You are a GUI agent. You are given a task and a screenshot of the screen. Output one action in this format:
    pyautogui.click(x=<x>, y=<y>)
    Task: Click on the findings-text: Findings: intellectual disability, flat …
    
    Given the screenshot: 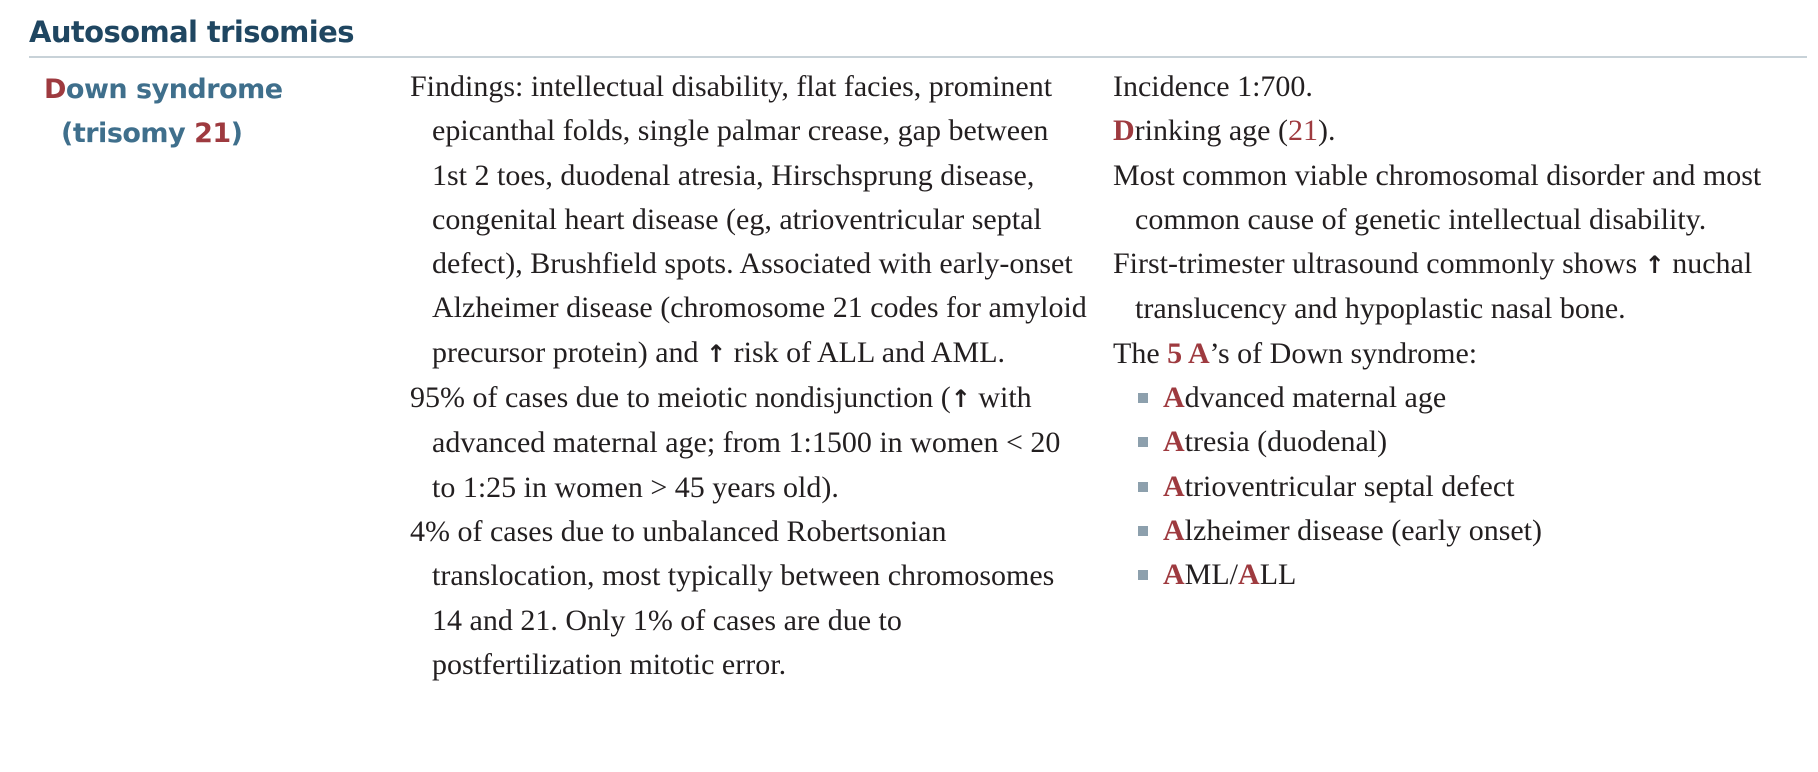 What is the action you would take?
    pyautogui.click(x=748, y=219)
    